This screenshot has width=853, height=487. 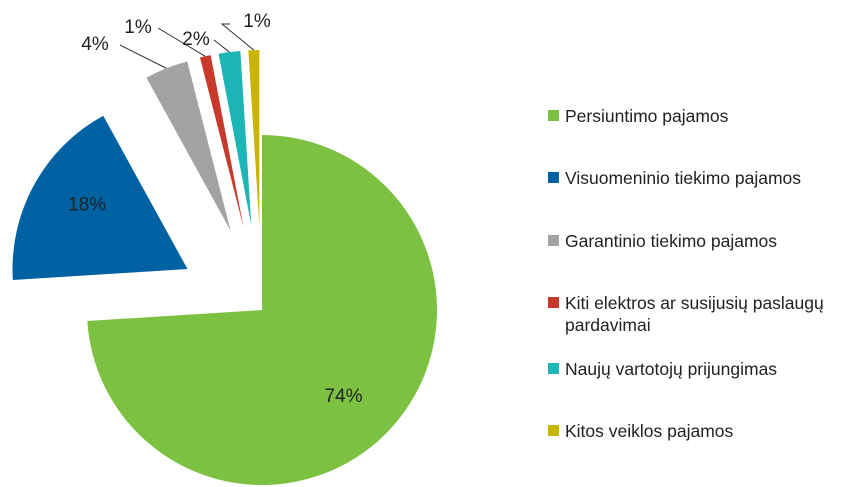 What do you see at coordinates (196, 39) in the screenshot?
I see `data-label: 2%` at bounding box center [196, 39].